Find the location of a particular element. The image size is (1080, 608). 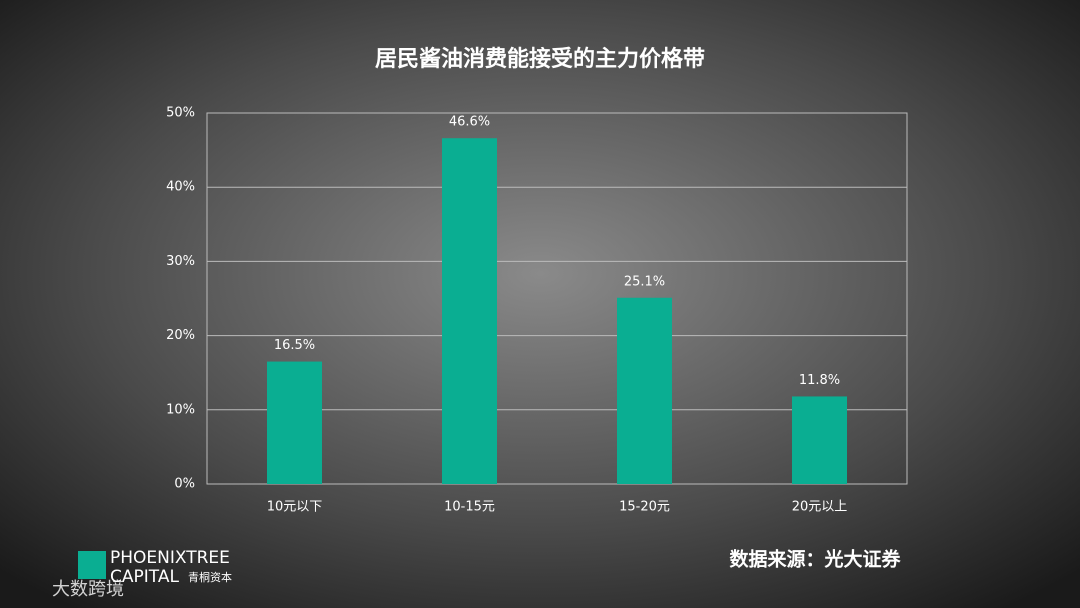

y-tick-label: 20% is located at coordinates (180, 335).